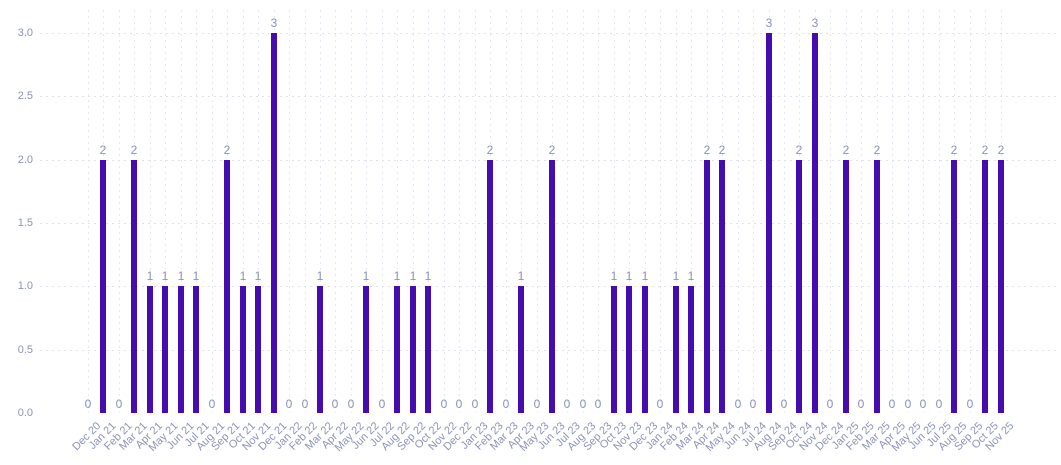 This screenshot has width=1061, height=465. What do you see at coordinates (25, 349) in the screenshot?
I see `y-axis-label: 0.5` at bounding box center [25, 349].